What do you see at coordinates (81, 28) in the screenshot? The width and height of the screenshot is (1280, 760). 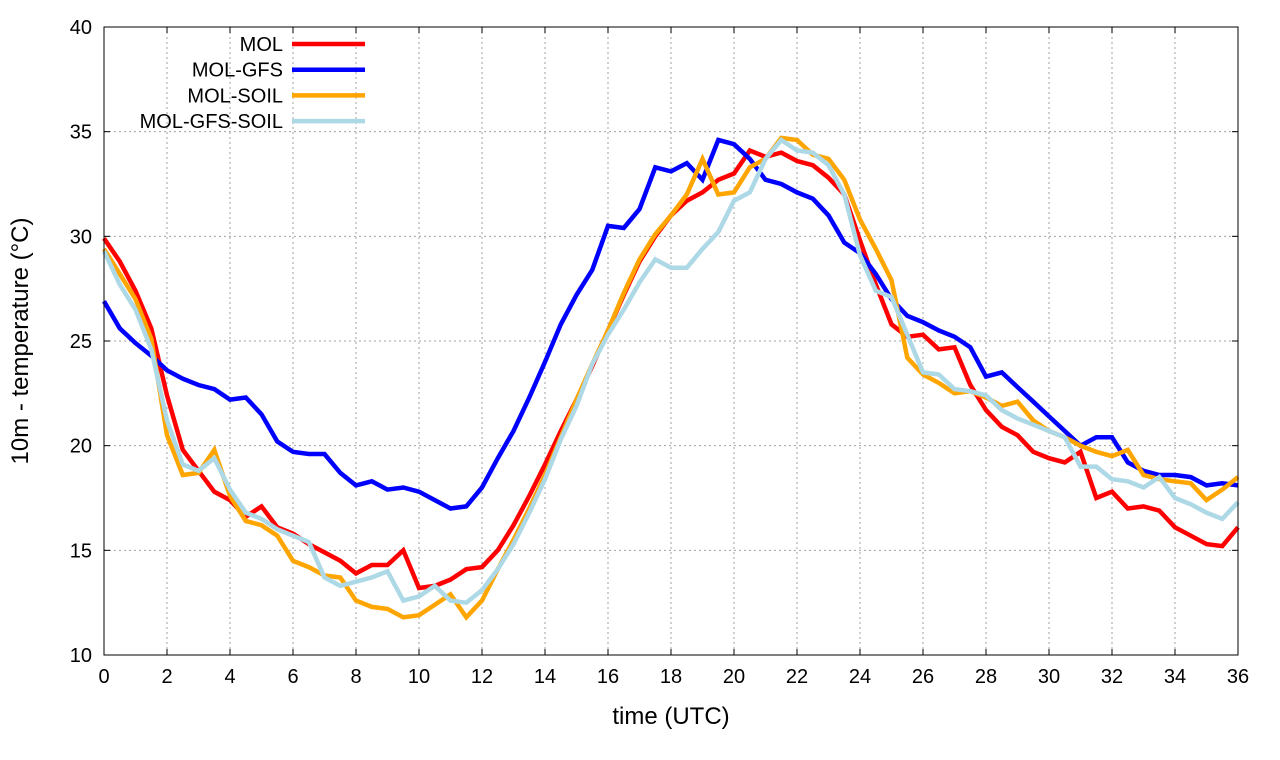 I see `y-tick-label: 40` at bounding box center [81, 28].